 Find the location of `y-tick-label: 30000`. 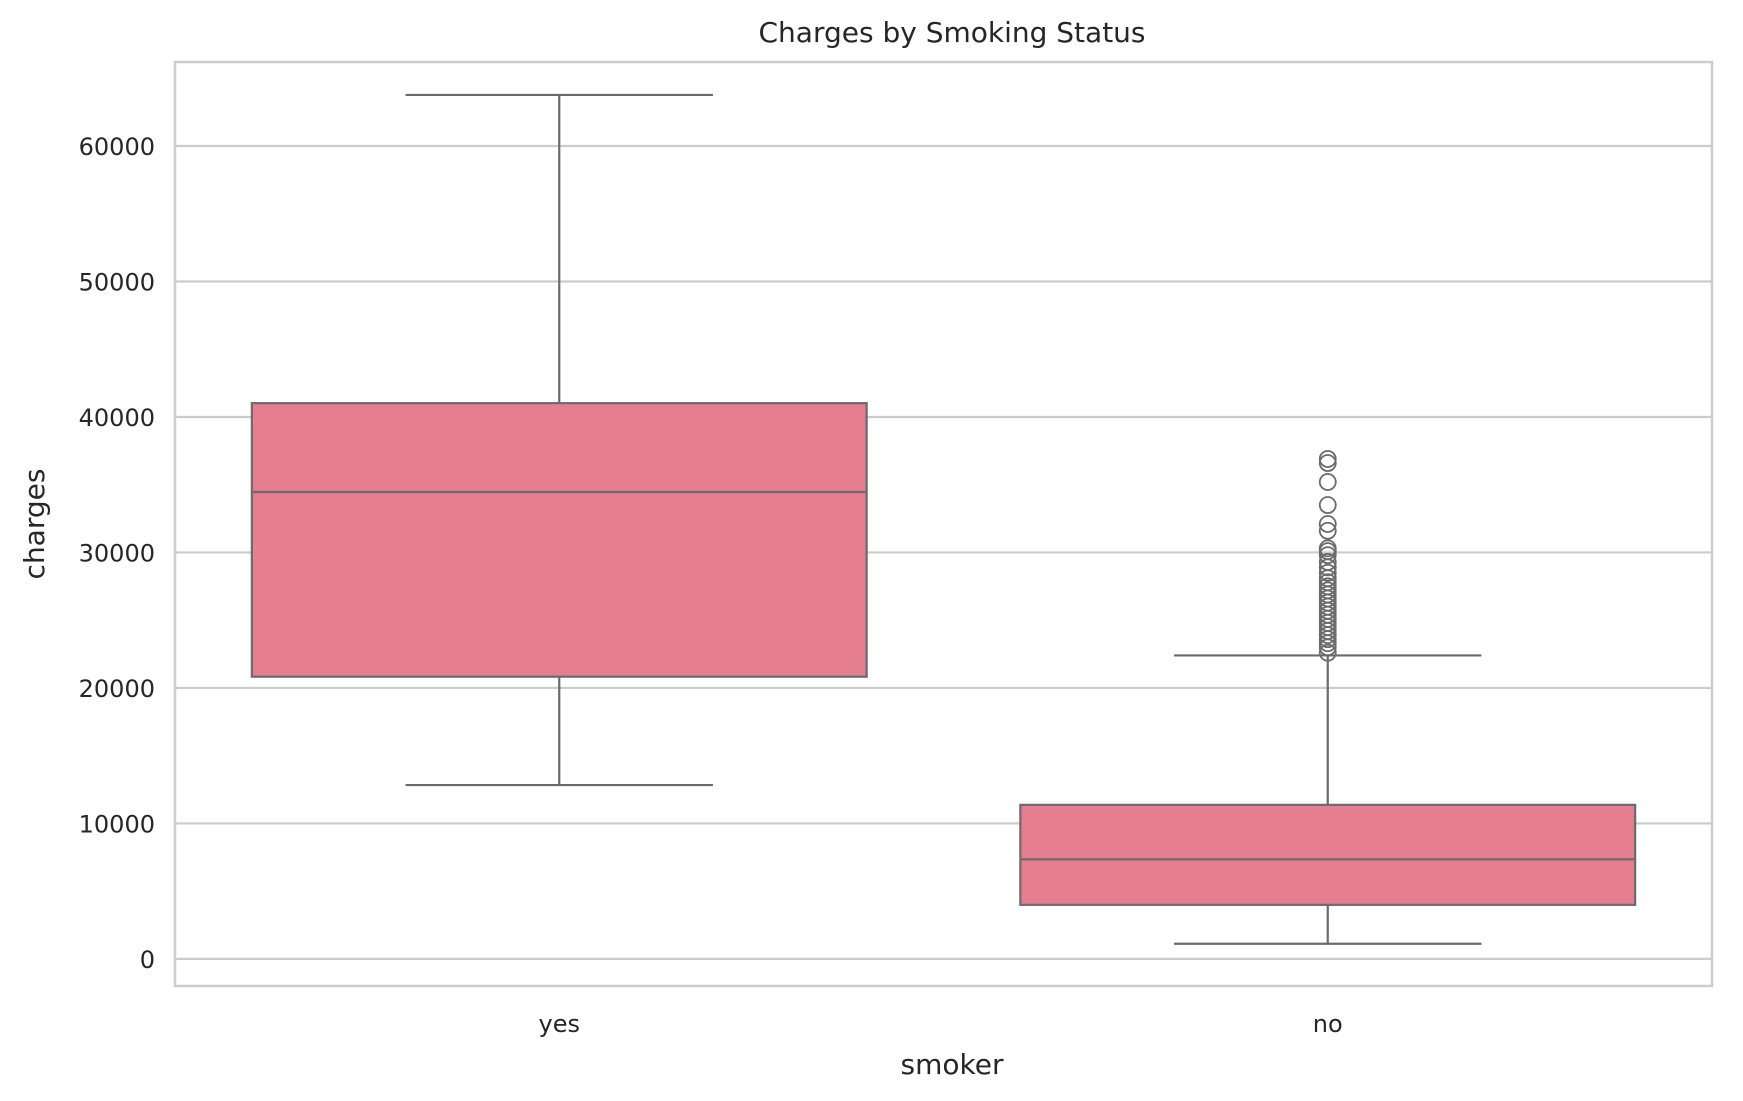

y-tick-label: 30000 is located at coordinates (117, 553).